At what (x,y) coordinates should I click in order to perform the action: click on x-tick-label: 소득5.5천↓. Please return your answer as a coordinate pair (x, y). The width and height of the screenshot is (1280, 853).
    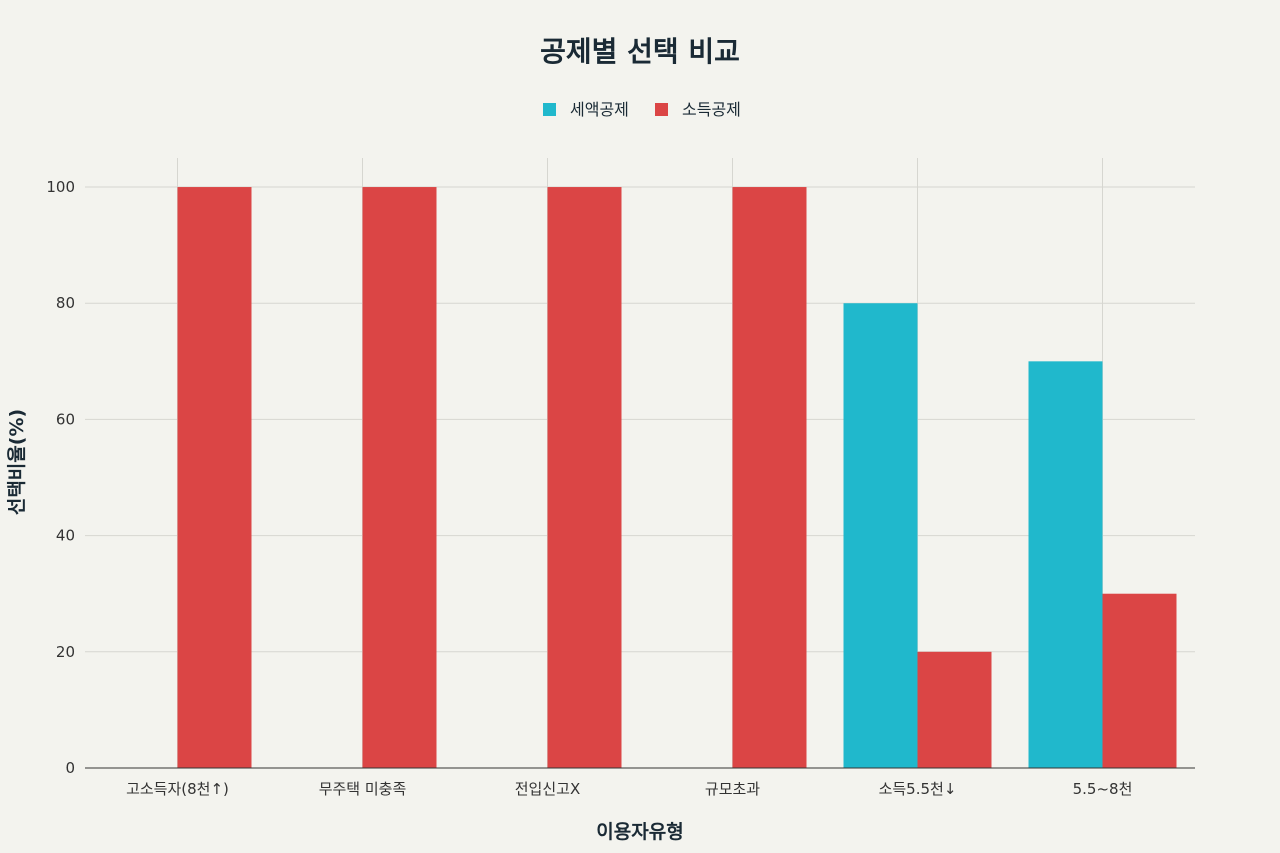
    Looking at the image, I should click on (918, 789).